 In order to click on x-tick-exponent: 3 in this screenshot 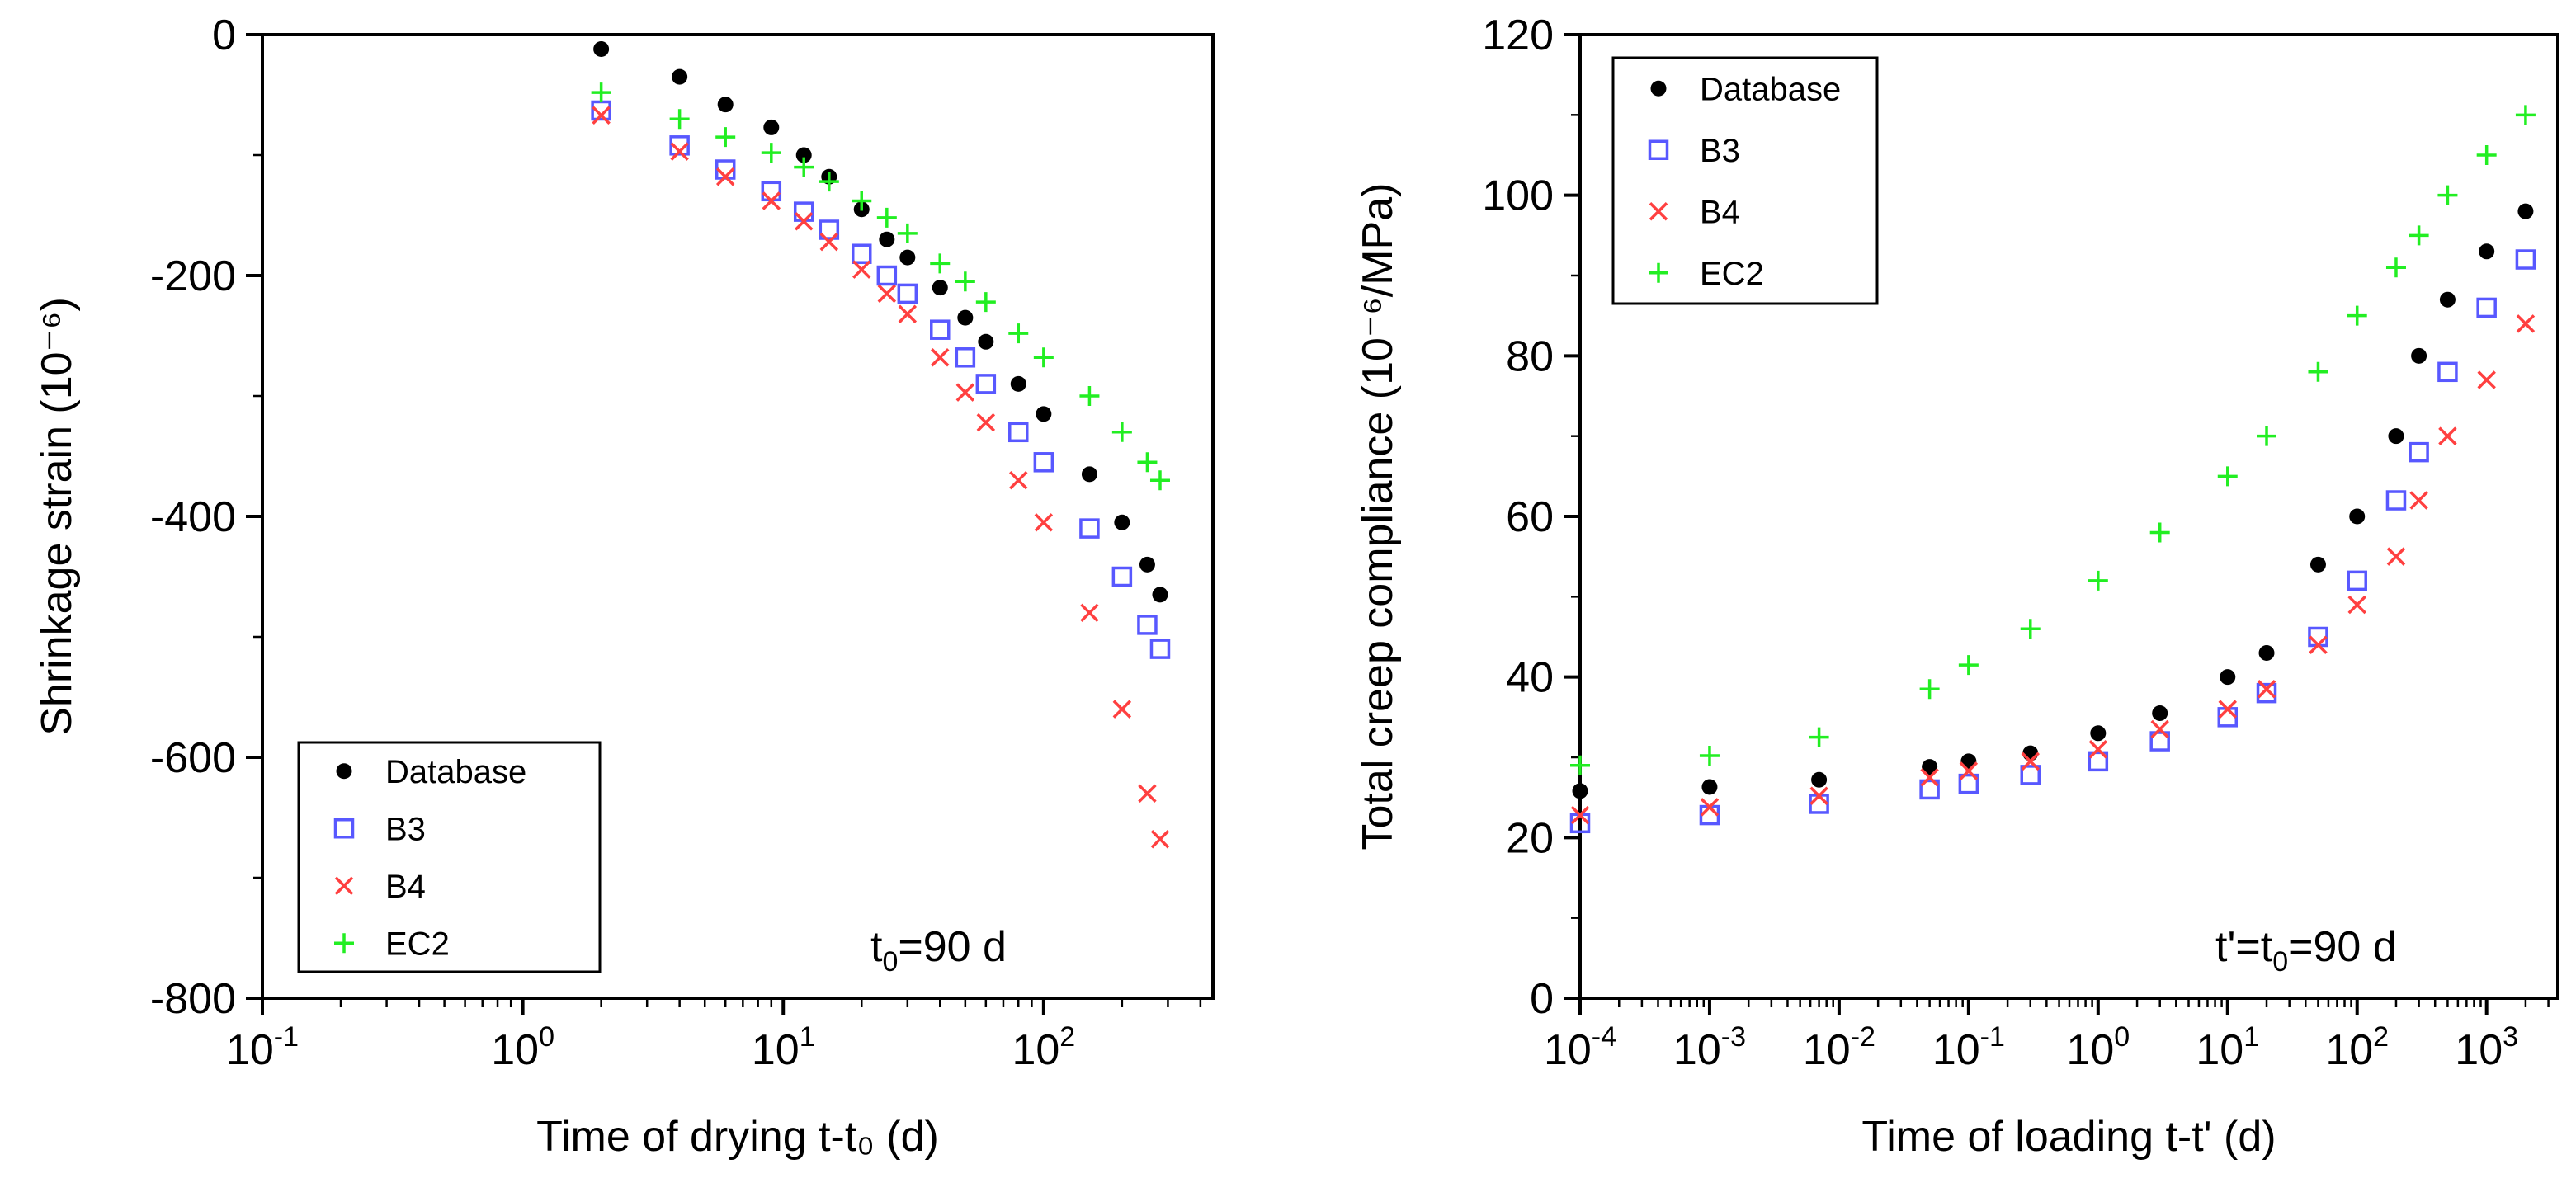, I will do `click(2510, 1037)`.